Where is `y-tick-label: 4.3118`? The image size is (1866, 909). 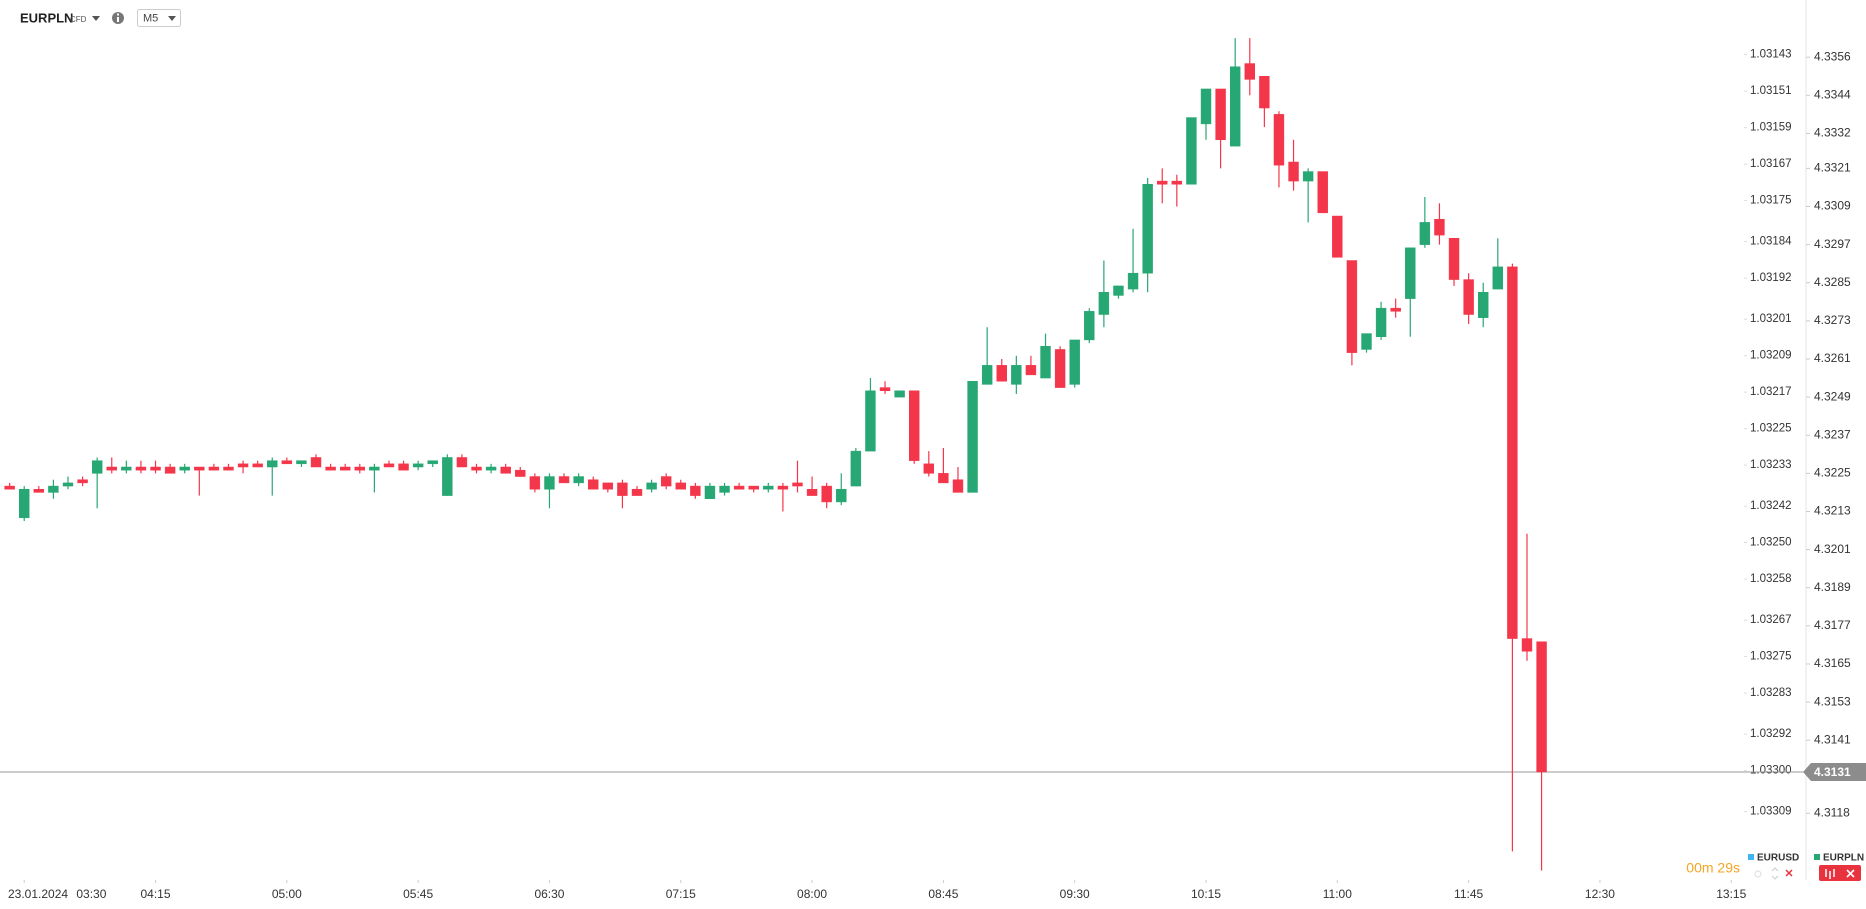 y-tick-label: 4.3118 is located at coordinates (1832, 812).